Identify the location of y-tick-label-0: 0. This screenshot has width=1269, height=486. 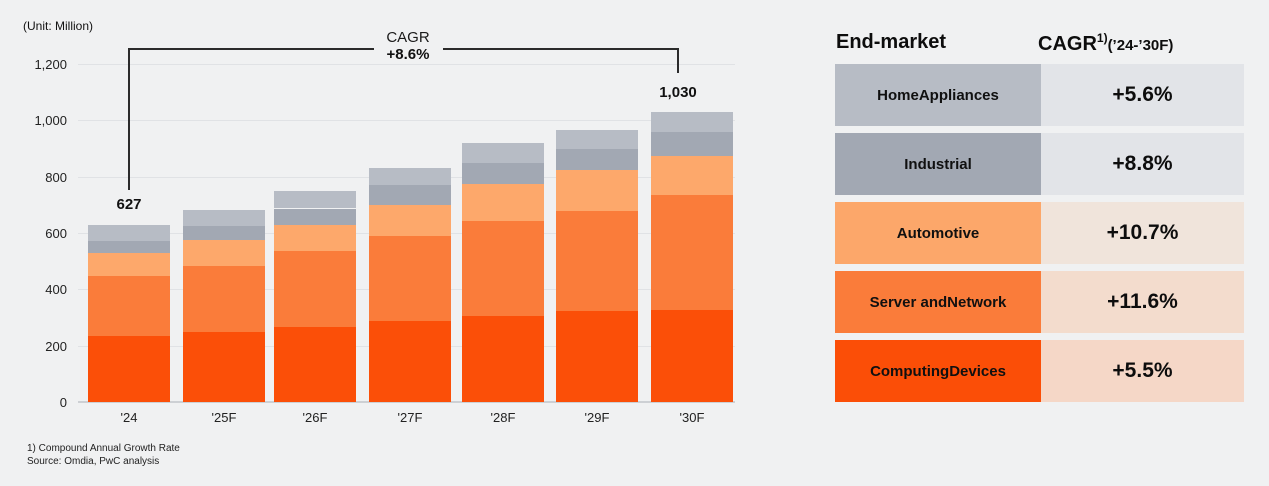
(63, 402).